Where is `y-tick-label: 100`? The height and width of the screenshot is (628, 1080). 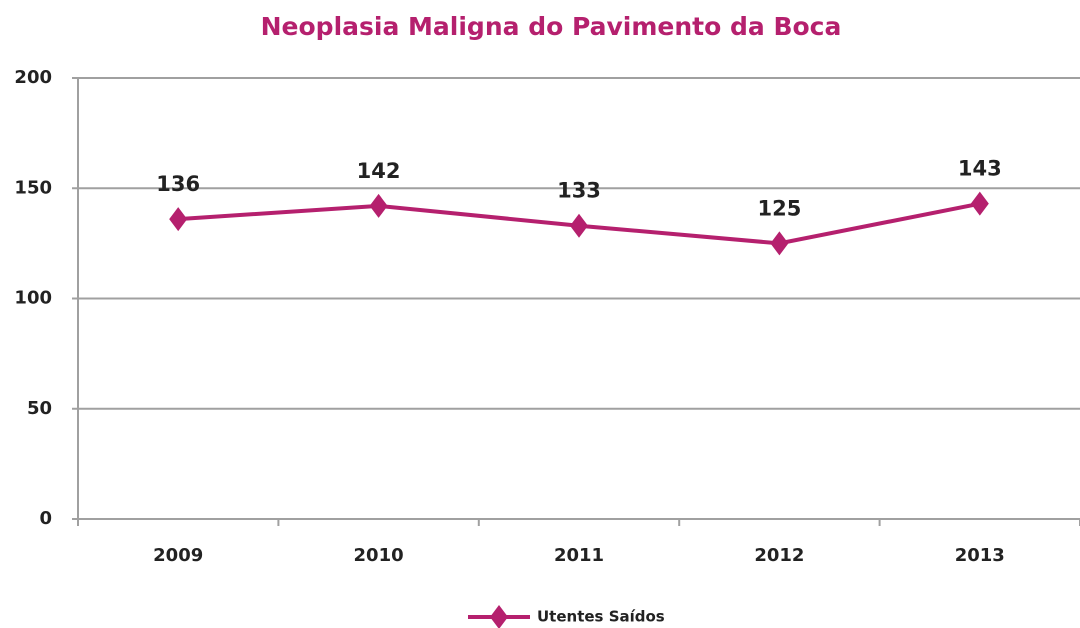 y-tick-label: 100 is located at coordinates (33, 298).